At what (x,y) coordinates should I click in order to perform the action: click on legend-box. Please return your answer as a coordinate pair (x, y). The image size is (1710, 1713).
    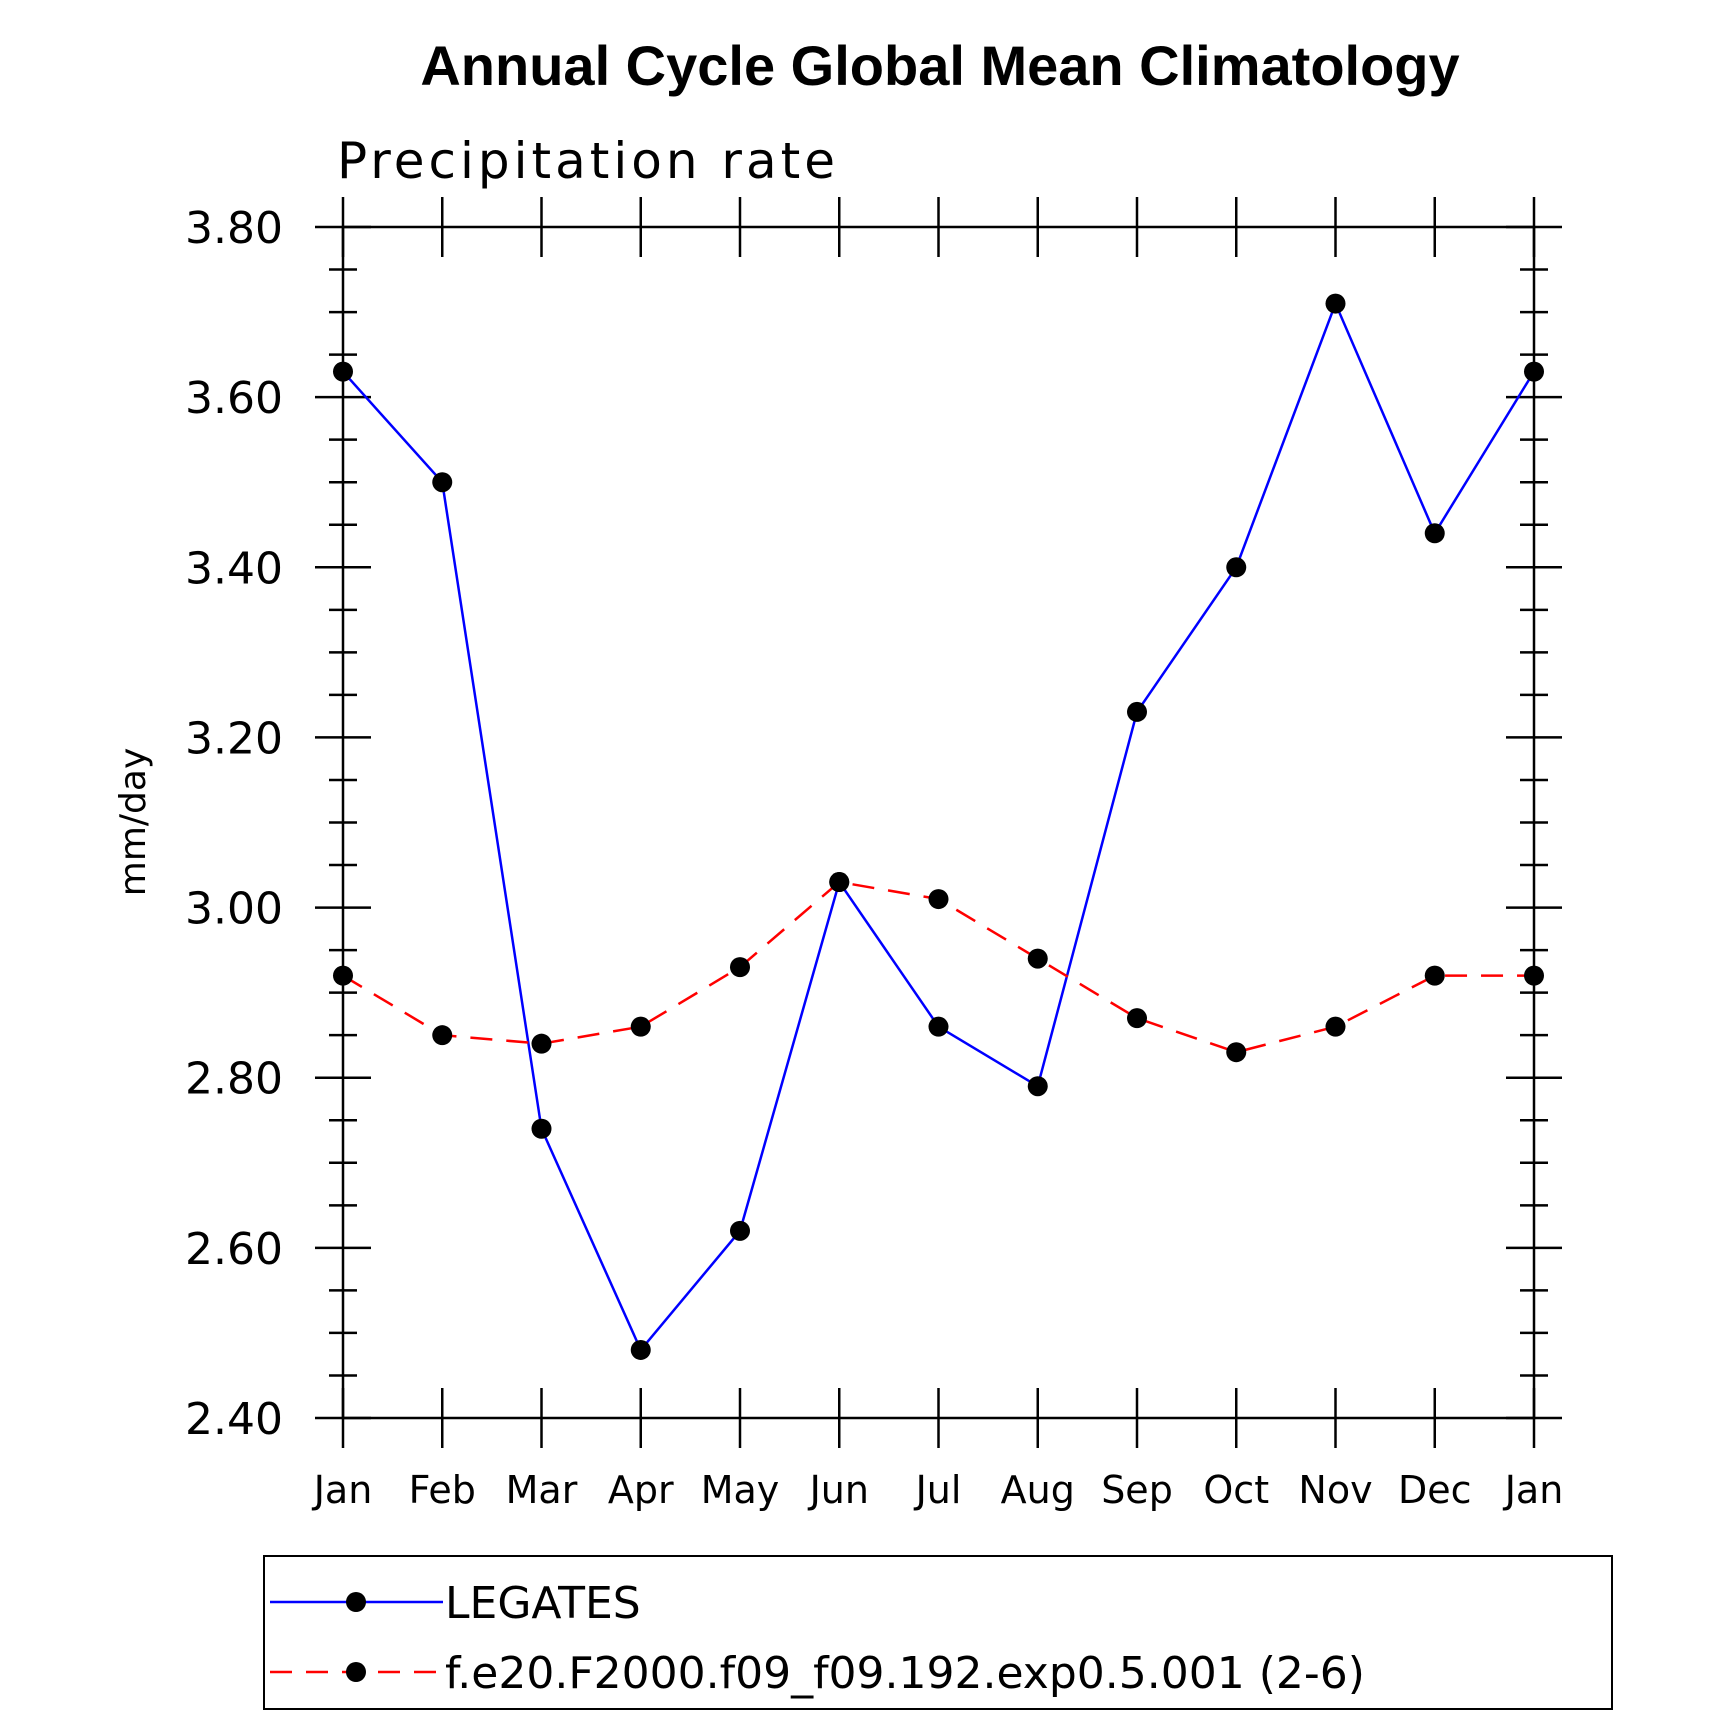
    Looking at the image, I should click on (938, 1632).